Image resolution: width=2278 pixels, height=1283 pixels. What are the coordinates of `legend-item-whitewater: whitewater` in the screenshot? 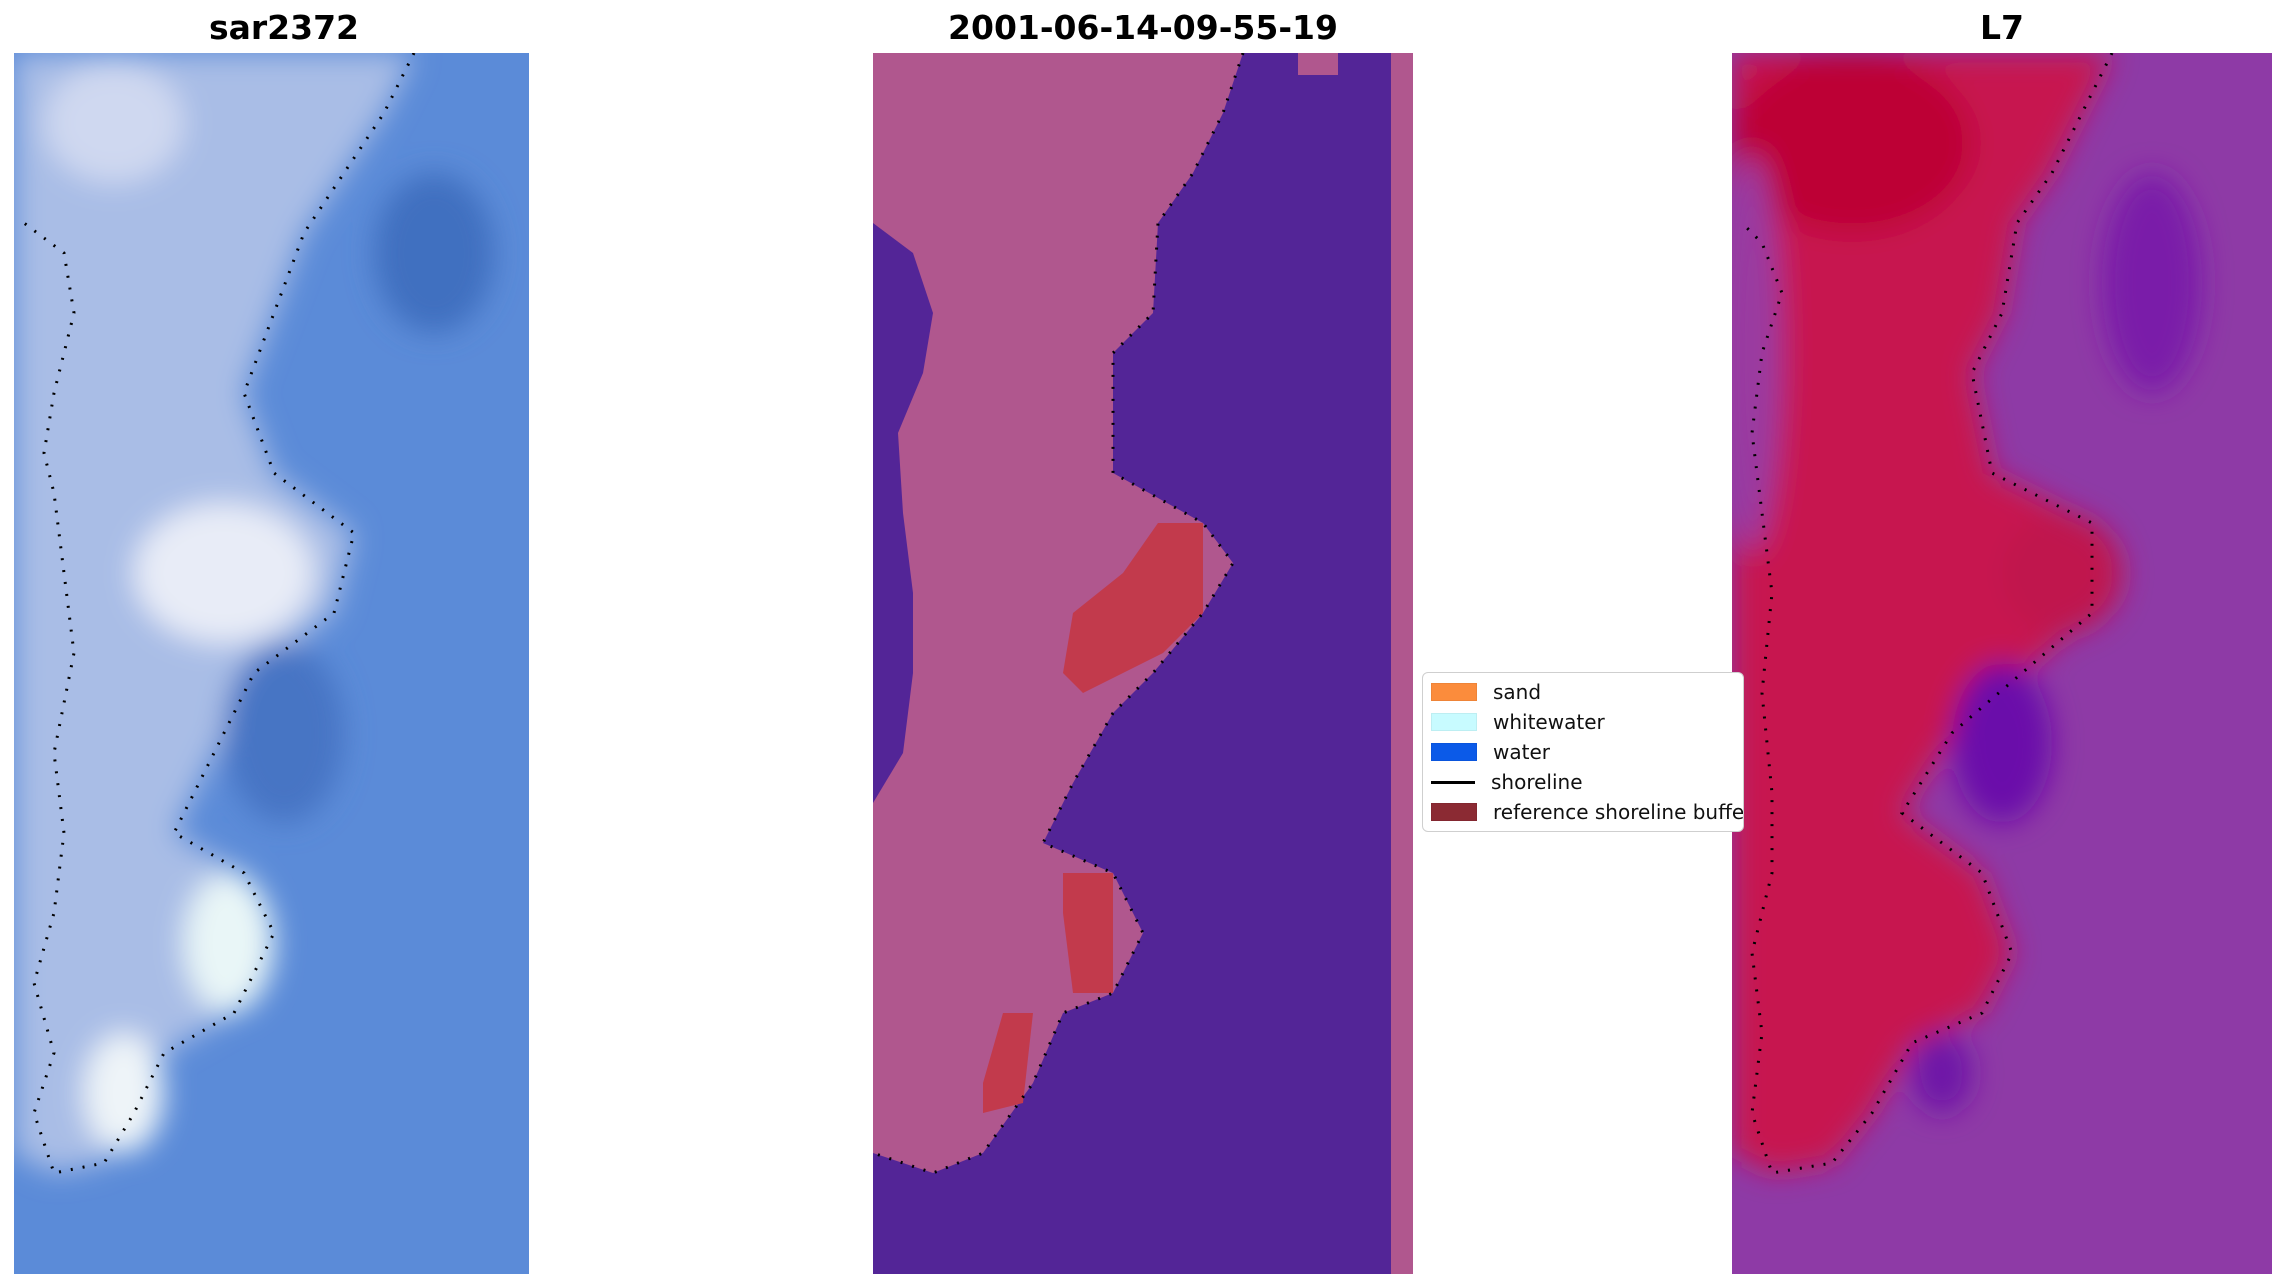 It's located at (1518, 722).